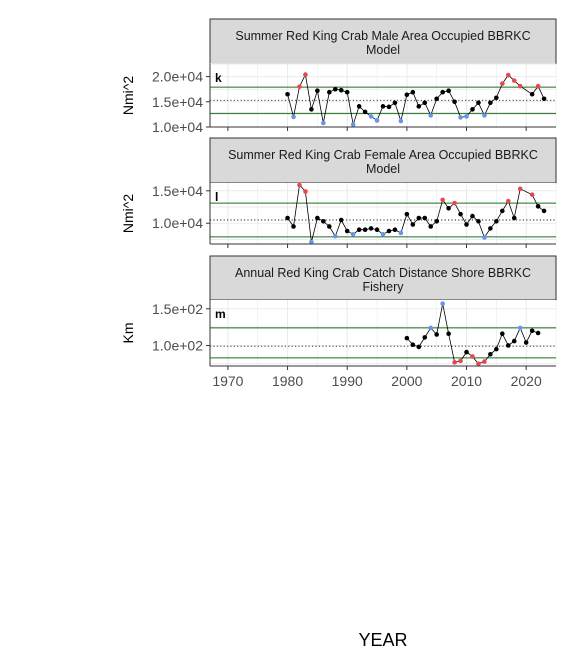 The height and width of the screenshot is (672, 576). What do you see at coordinates (177, 223) in the screenshot?
I see `y-tick-label: 1.0e+04` at bounding box center [177, 223].